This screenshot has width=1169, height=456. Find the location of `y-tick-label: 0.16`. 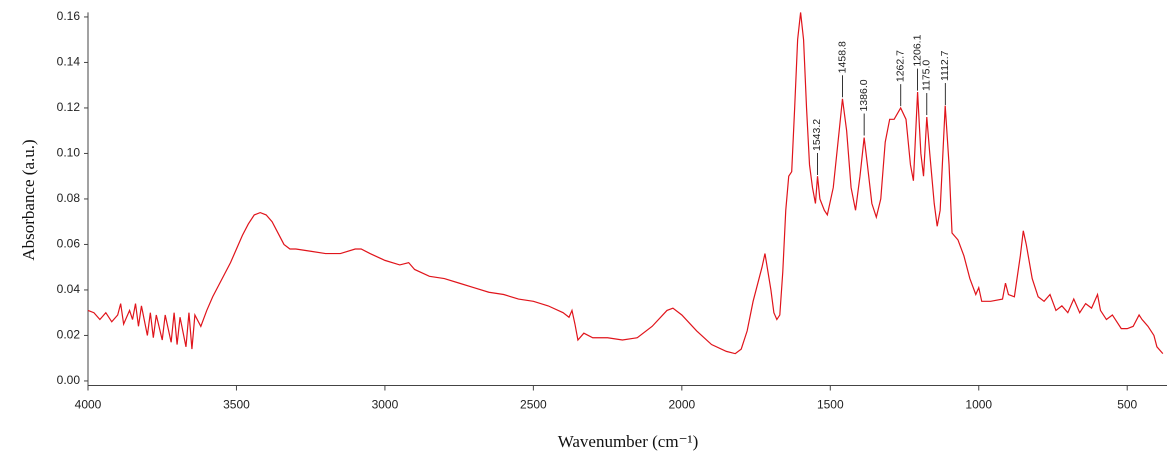

y-tick-label: 0.16 is located at coordinates (69, 16).